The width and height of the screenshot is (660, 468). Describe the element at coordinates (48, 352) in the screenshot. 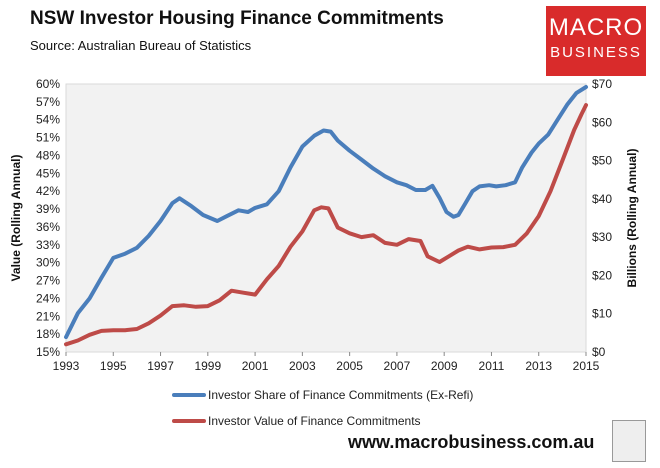

I see `y-tick-label: 15%` at that location.